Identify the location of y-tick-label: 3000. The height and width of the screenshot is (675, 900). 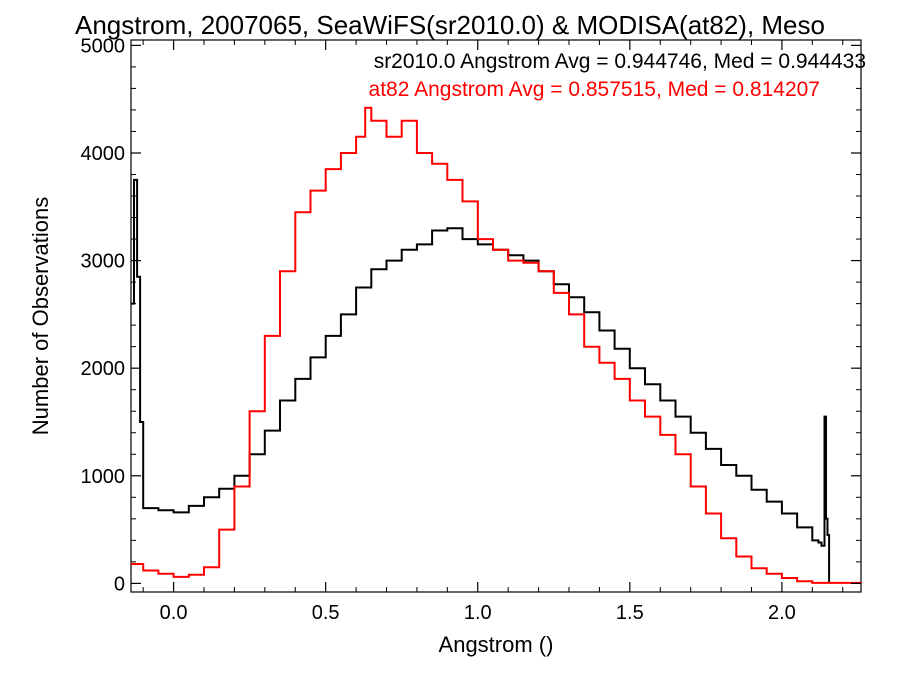
(103, 262).